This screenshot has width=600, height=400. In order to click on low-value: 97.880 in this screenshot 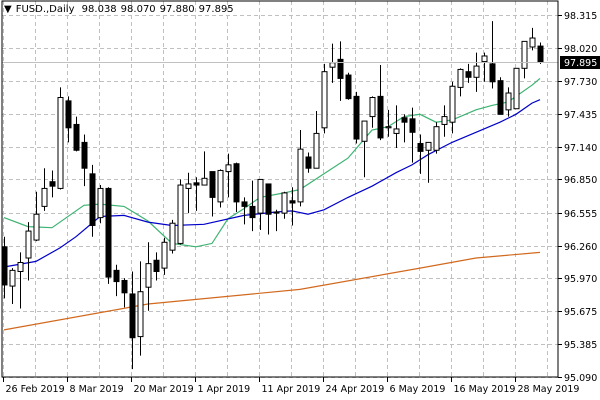, I will do `click(177, 9)`.